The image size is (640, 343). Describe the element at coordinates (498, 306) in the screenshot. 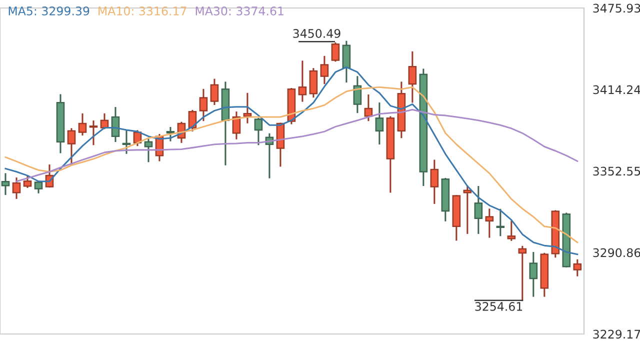

I see `annotation: 3254.61` at that location.